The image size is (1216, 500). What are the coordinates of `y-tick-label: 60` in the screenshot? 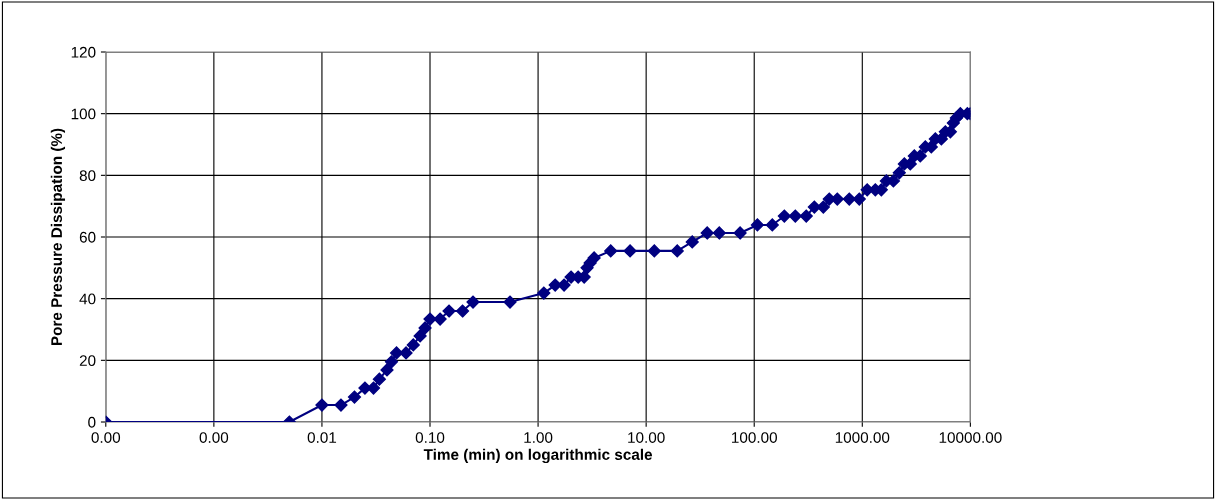 It's located at (87, 237).